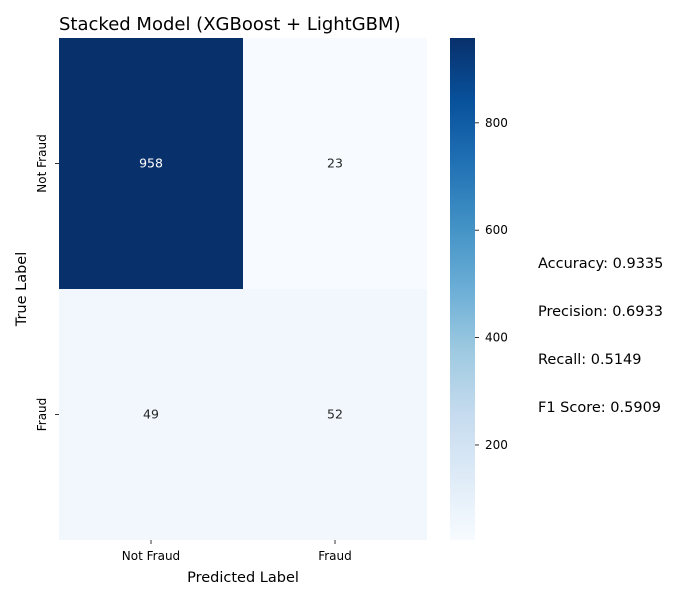 This screenshot has width=700, height=604. What do you see at coordinates (243, 578) in the screenshot?
I see `x-axis-label: Predicted Label` at bounding box center [243, 578].